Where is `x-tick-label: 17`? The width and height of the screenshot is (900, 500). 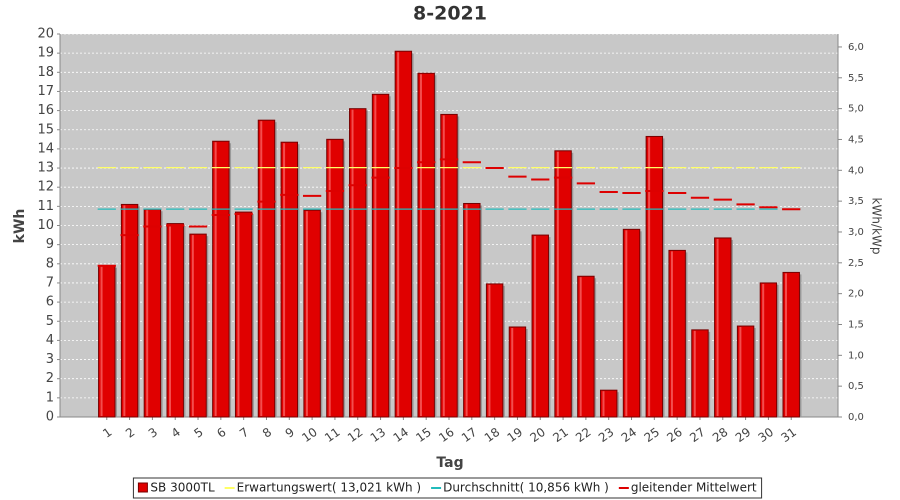
x-tick-label: 17 is located at coordinates (469, 435).